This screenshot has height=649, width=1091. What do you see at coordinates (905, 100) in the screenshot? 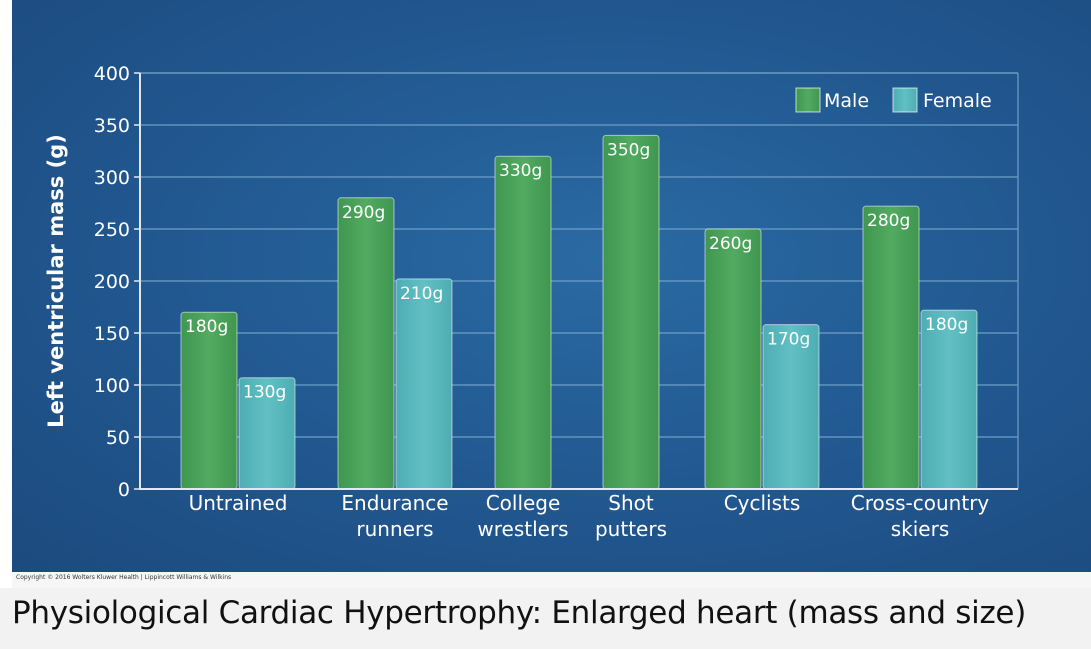
I see `legend-swatch-female` at bounding box center [905, 100].